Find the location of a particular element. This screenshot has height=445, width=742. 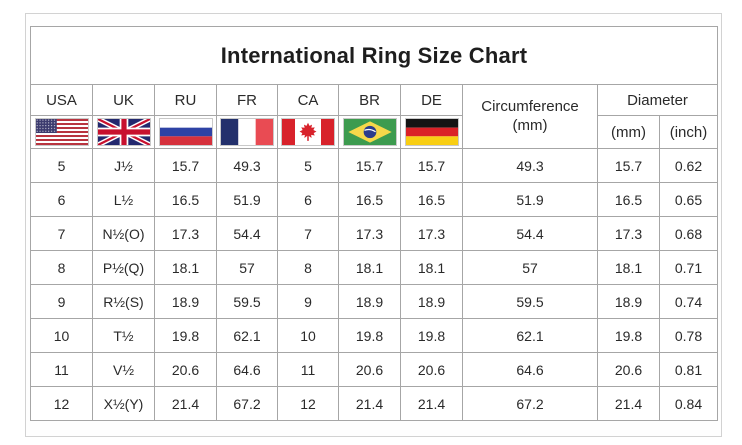

table-cell: X½(Y) is located at coordinates (123, 403).